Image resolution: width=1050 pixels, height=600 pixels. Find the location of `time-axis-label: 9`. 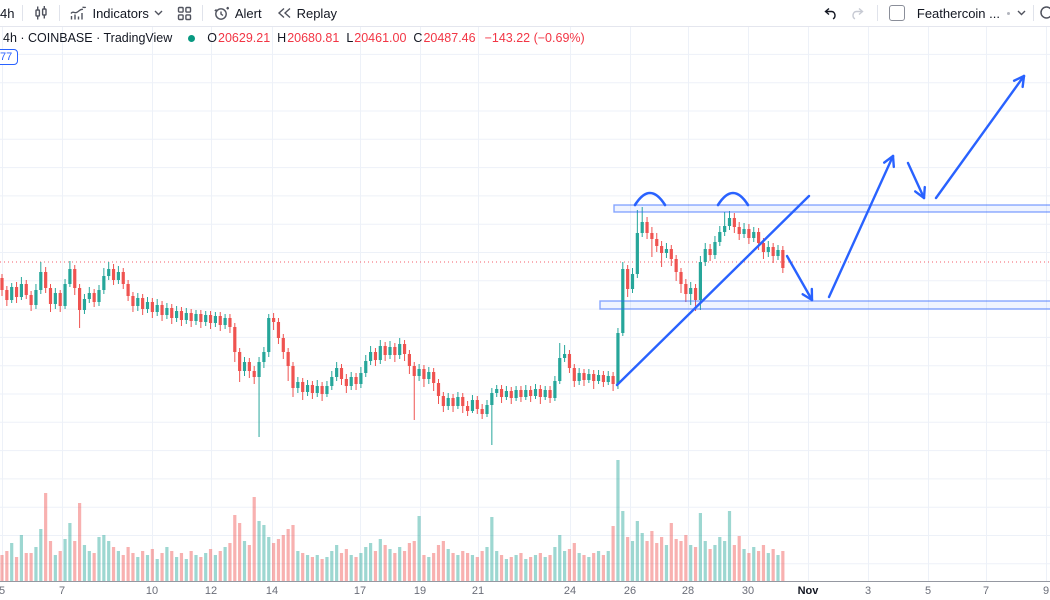

time-axis-label: 9 is located at coordinates (1046, 591).